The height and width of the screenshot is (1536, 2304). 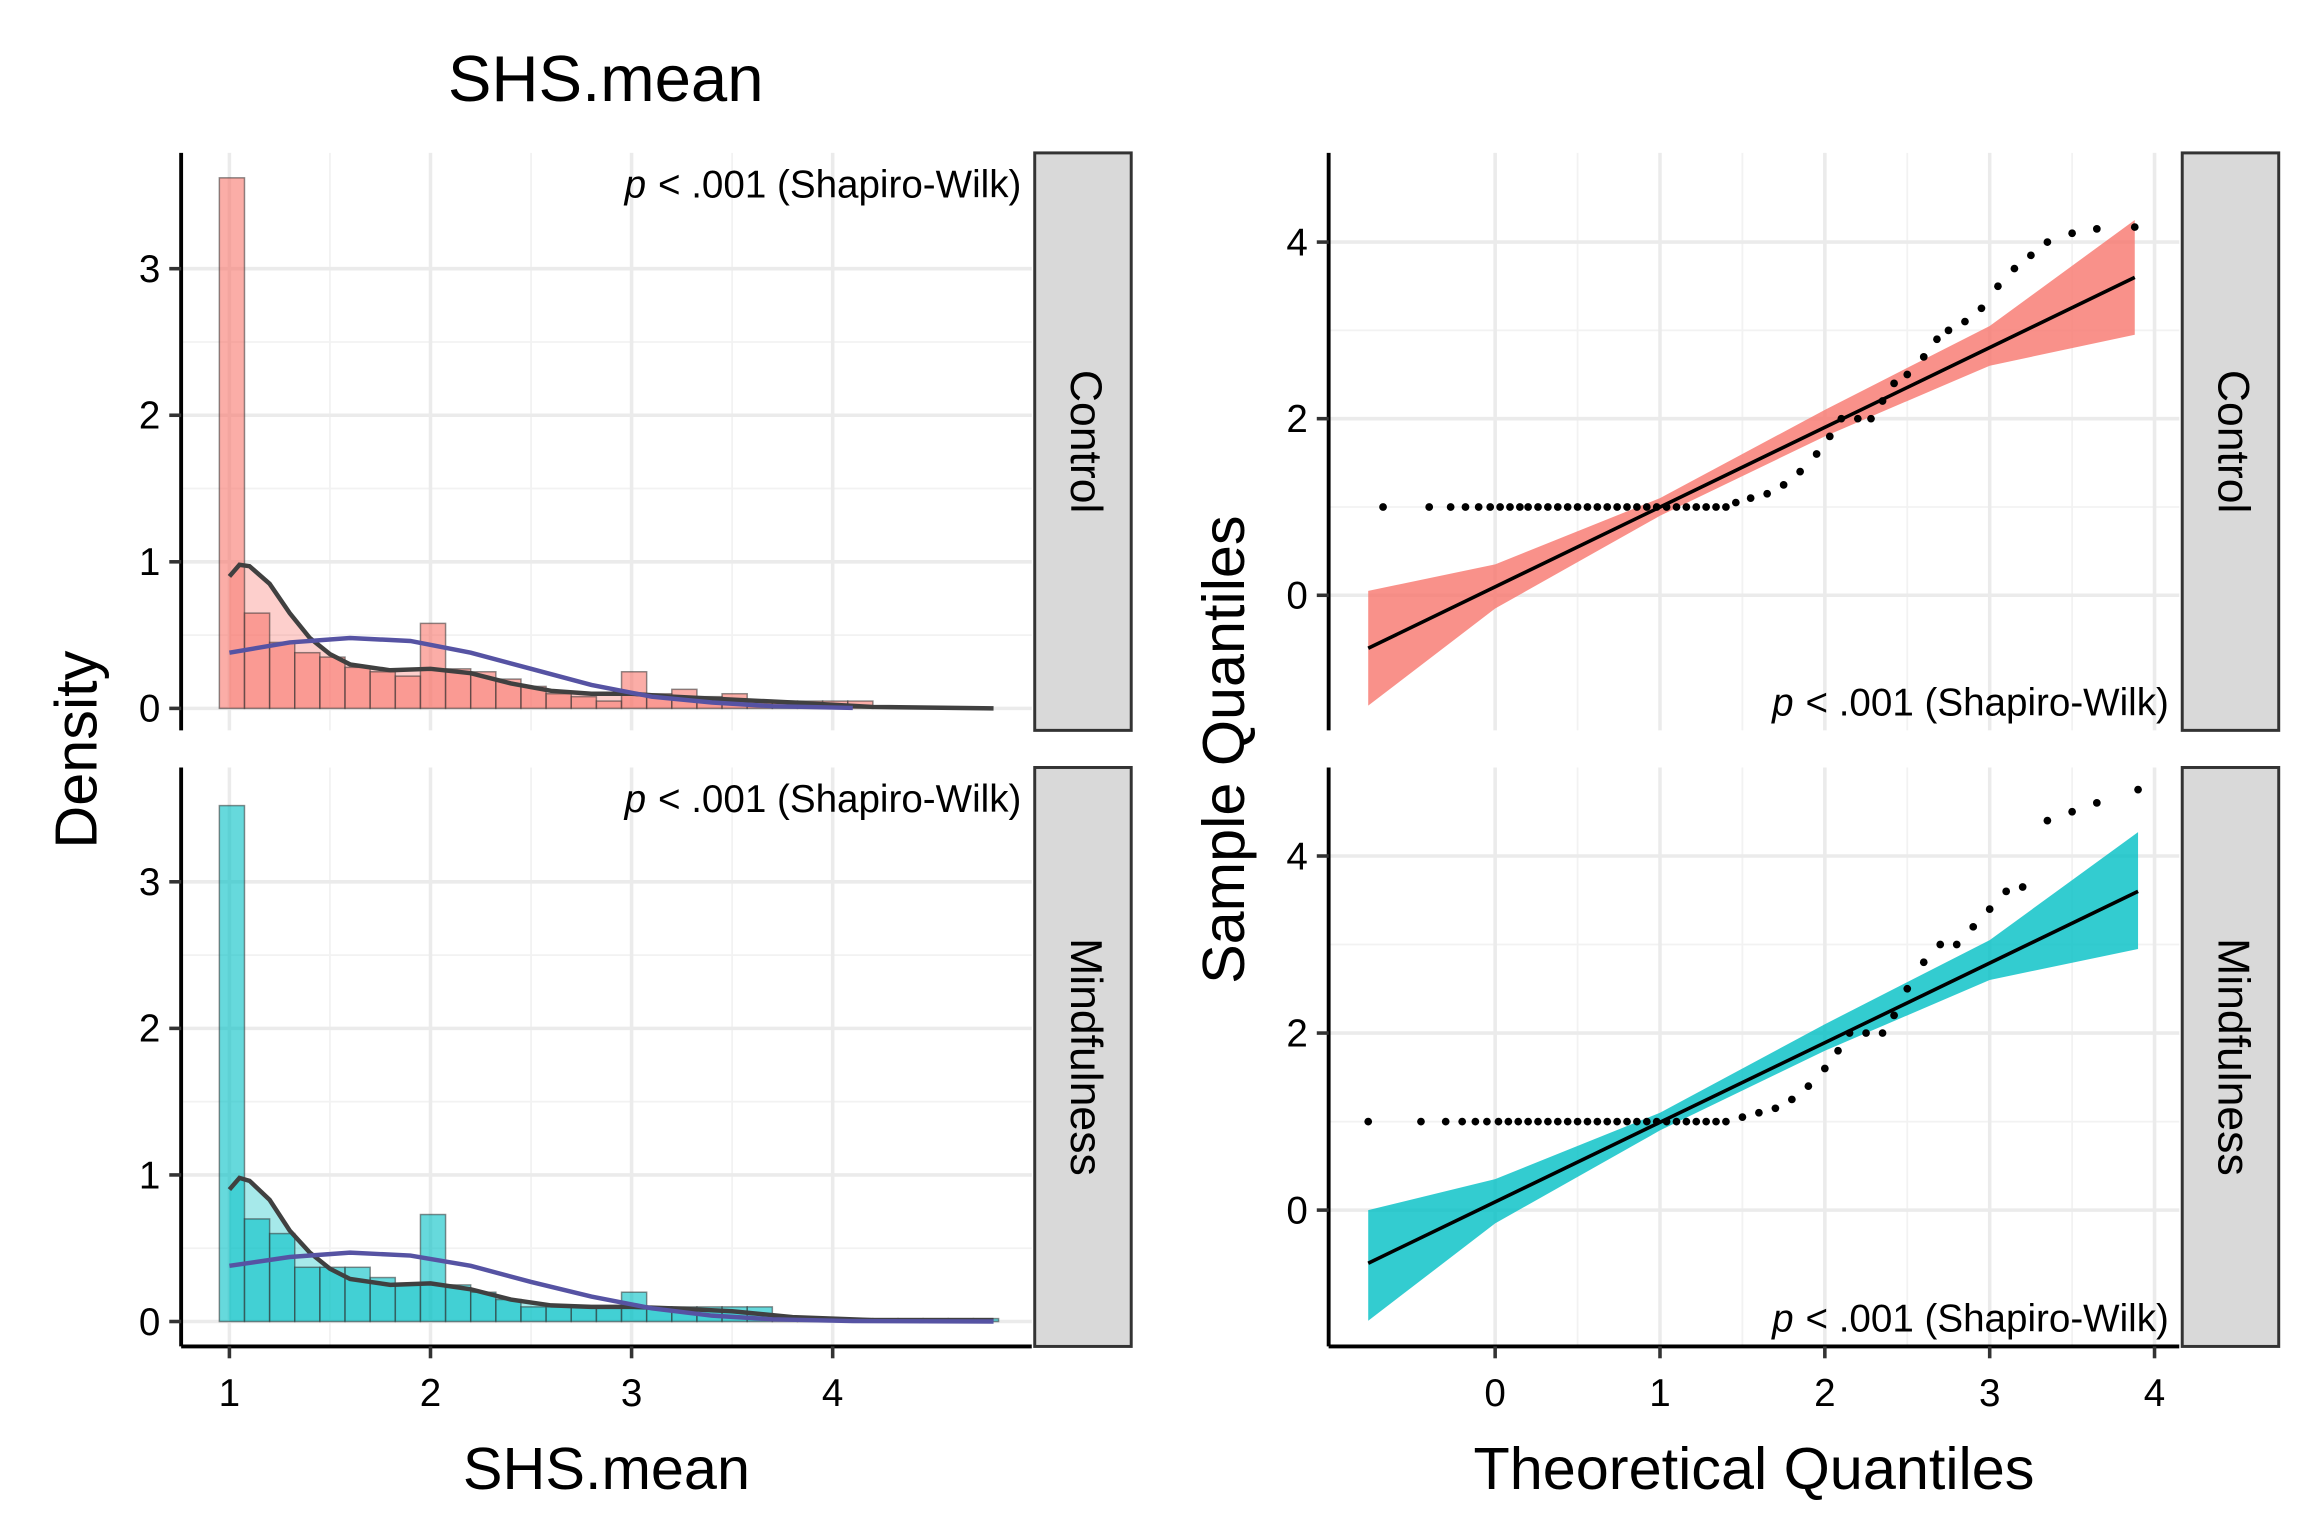 I want to click on facet-label: Control, so click(x=1085, y=442).